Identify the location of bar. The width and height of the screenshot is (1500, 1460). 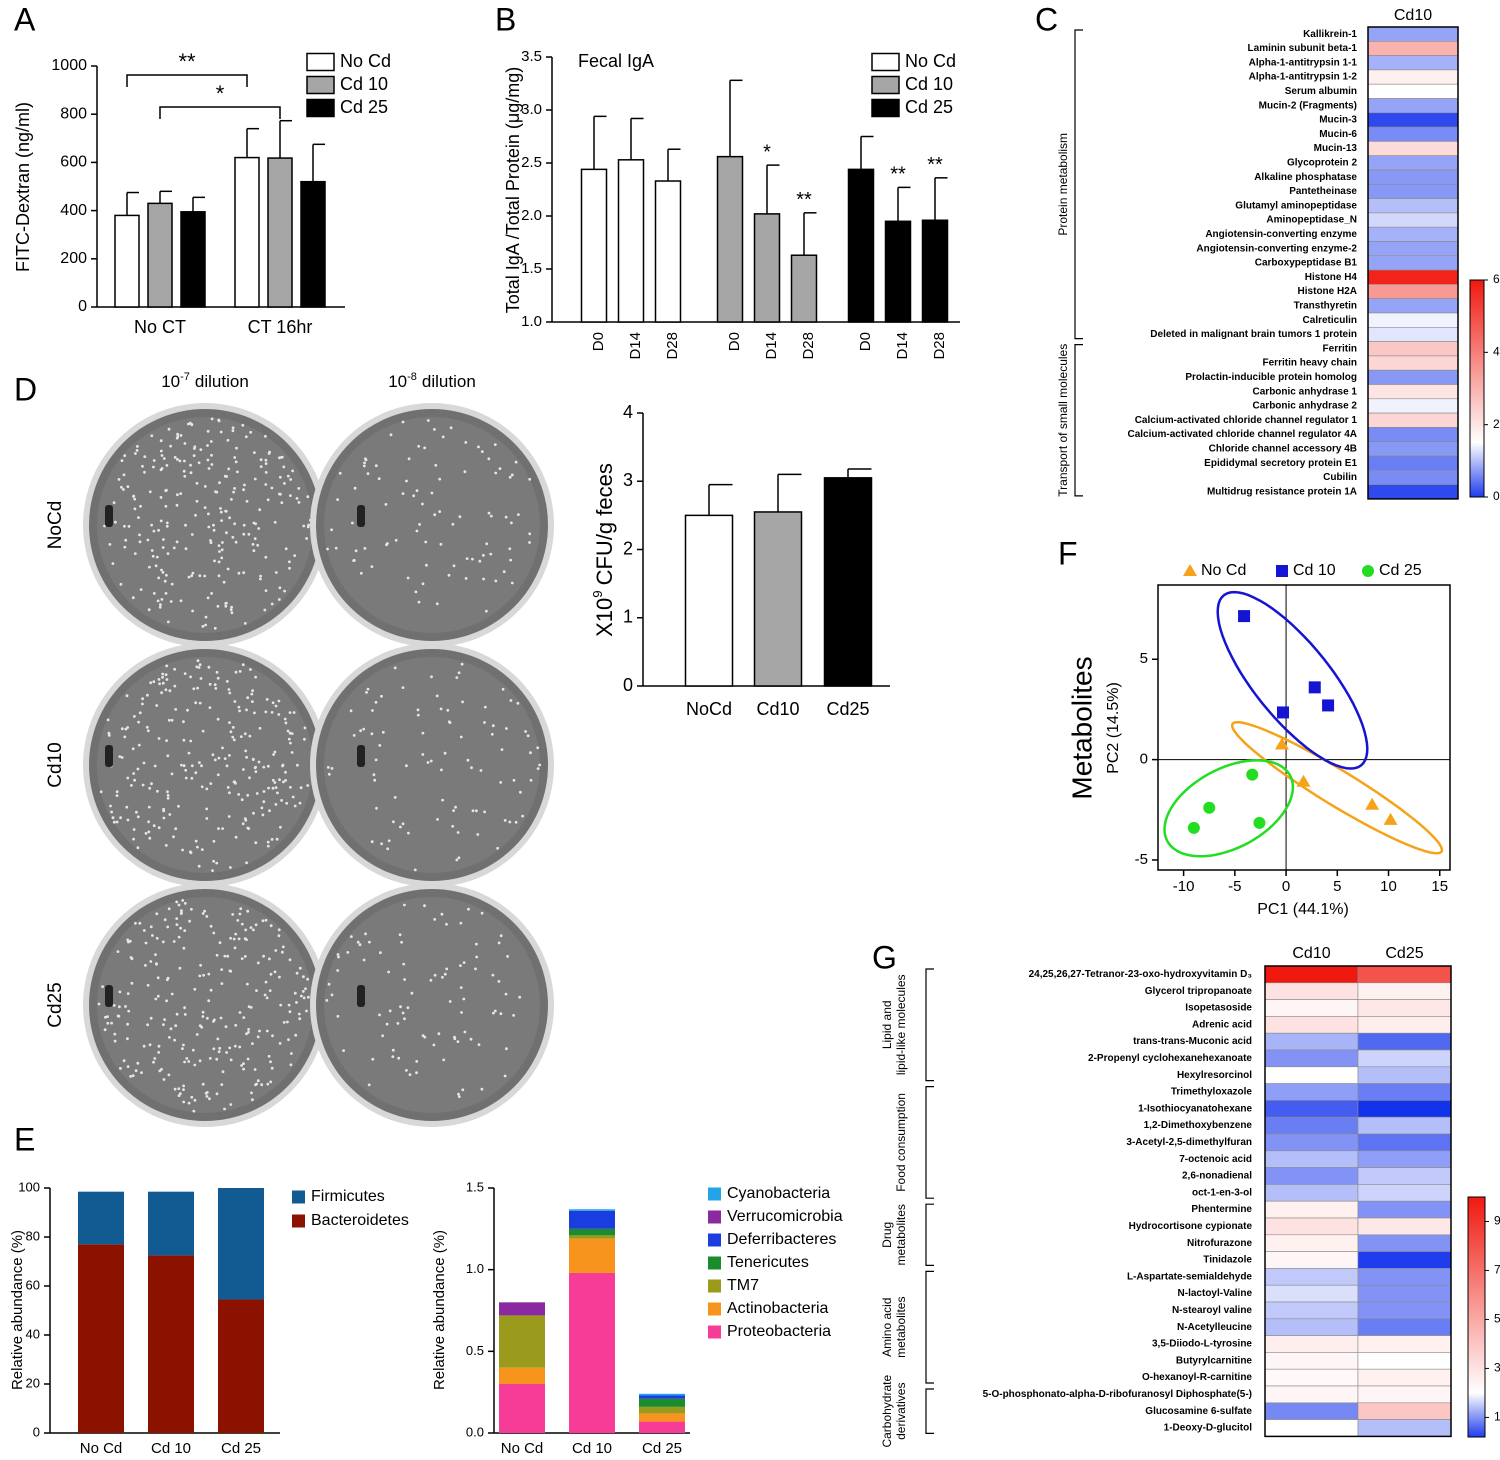
(594, 245).